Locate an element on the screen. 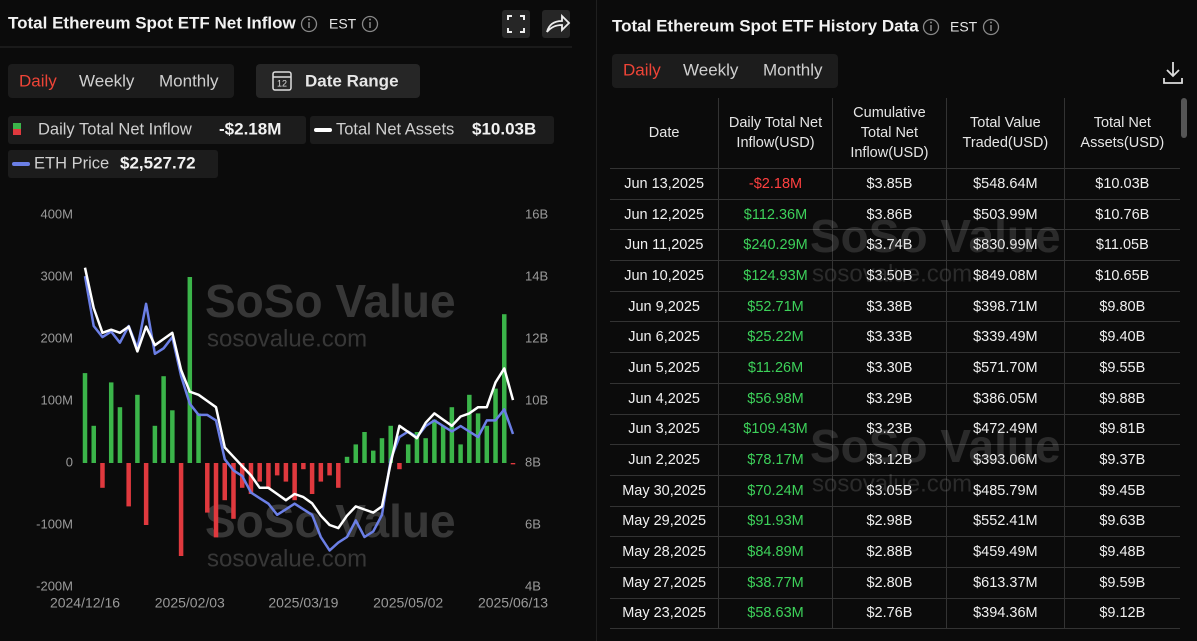 This screenshot has height=641, width=1197. panel-title: Total Ethereum Spot ETF Net Inflow is located at coordinates (152, 22).